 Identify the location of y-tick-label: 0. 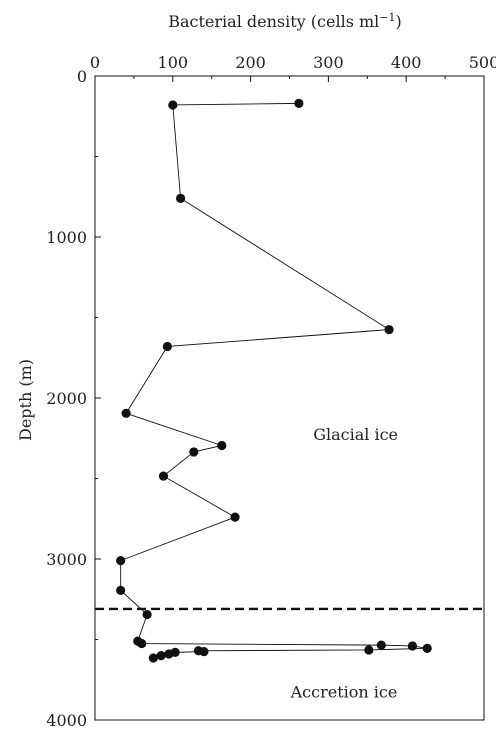
(82, 76).